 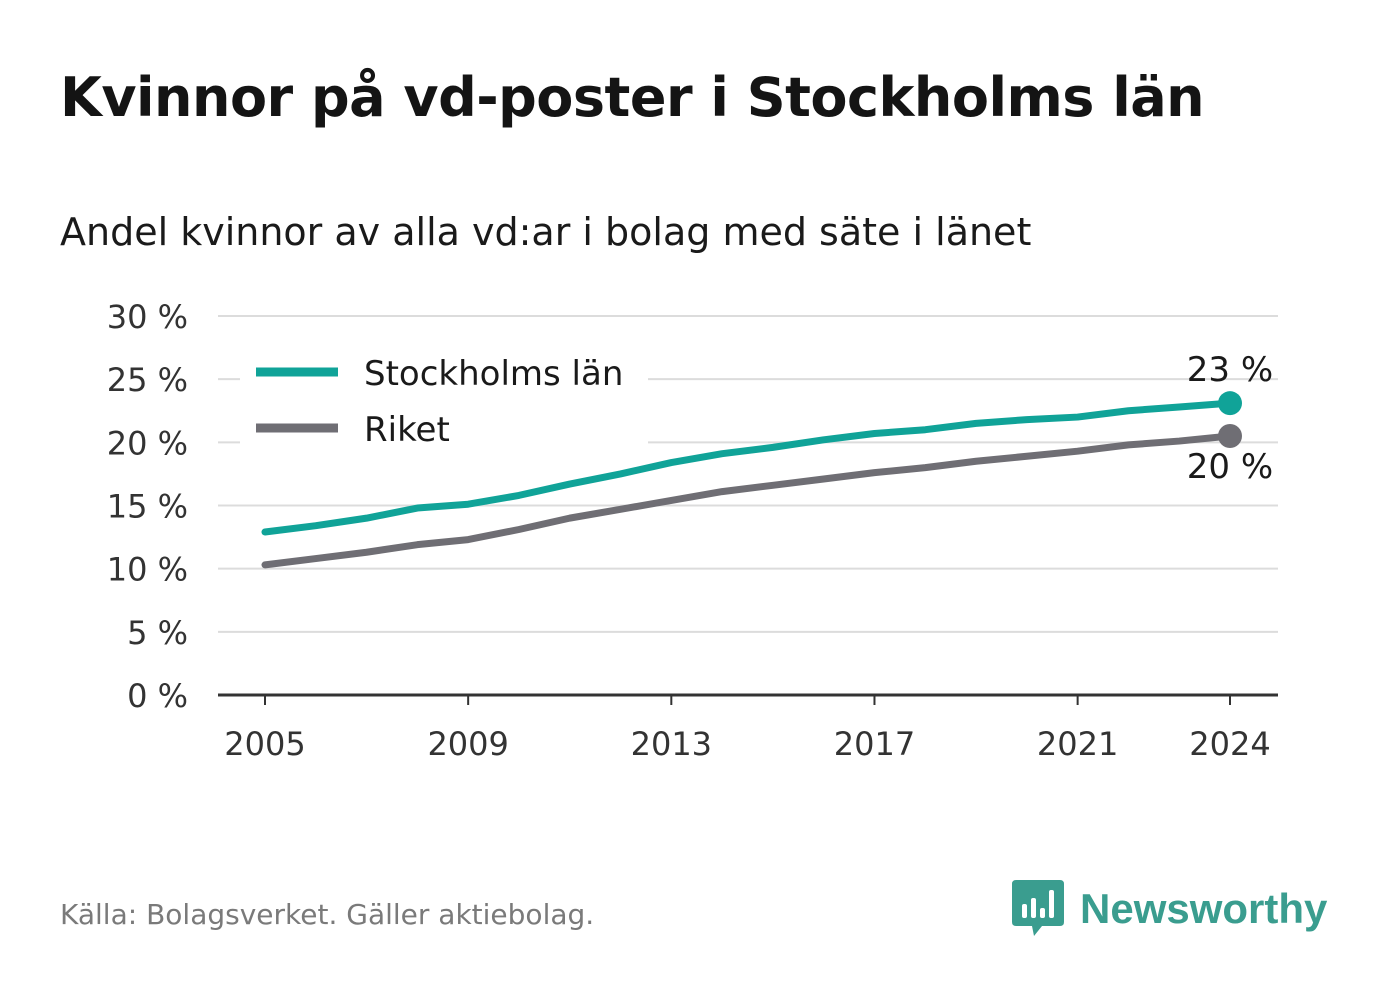 I want to click on y-tick-label: 25 %, so click(x=147, y=380).